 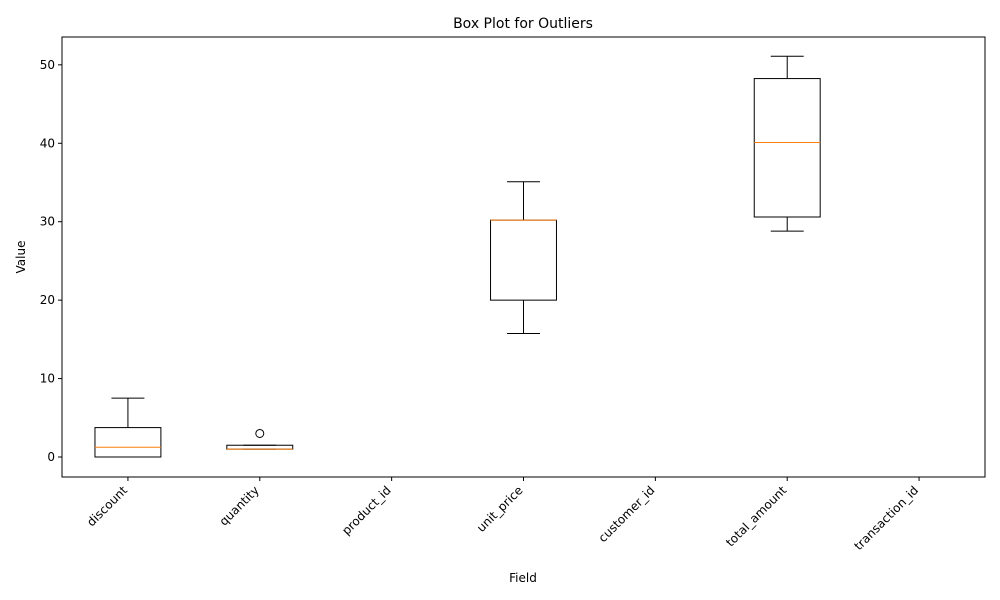 What do you see at coordinates (47, 300) in the screenshot?
I see `y-tick-label: 20` at bounding box center [47, 300].